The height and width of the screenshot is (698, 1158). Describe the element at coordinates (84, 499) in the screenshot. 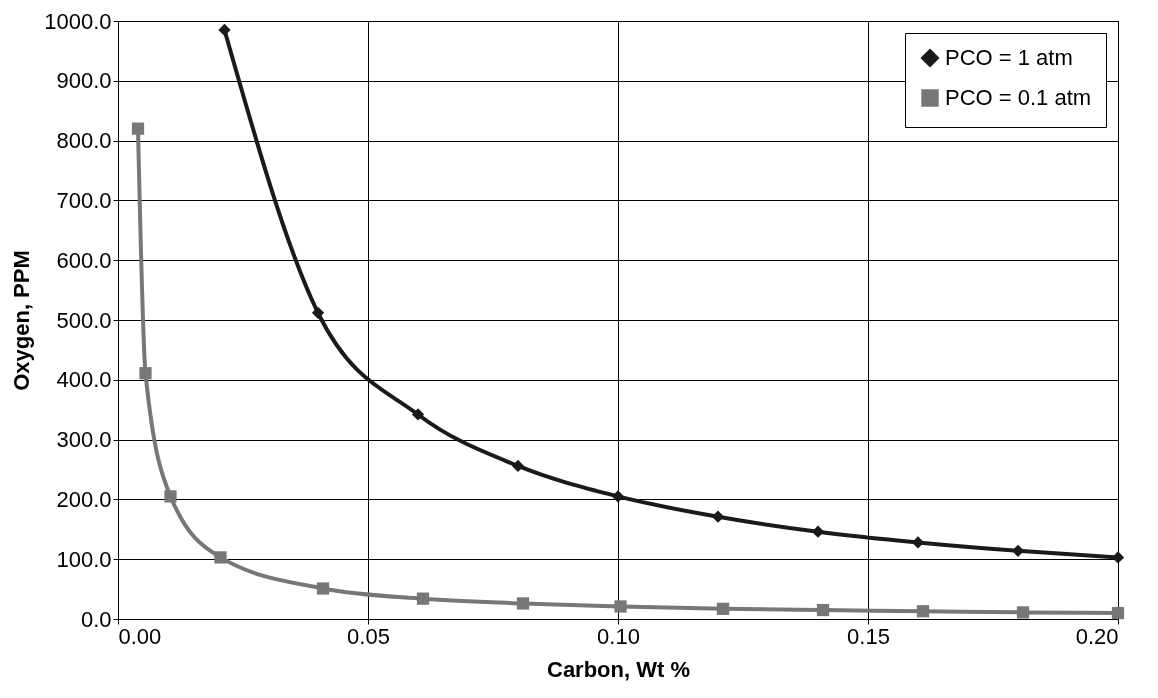

I see `y-tick-label: 200.0` at that location.